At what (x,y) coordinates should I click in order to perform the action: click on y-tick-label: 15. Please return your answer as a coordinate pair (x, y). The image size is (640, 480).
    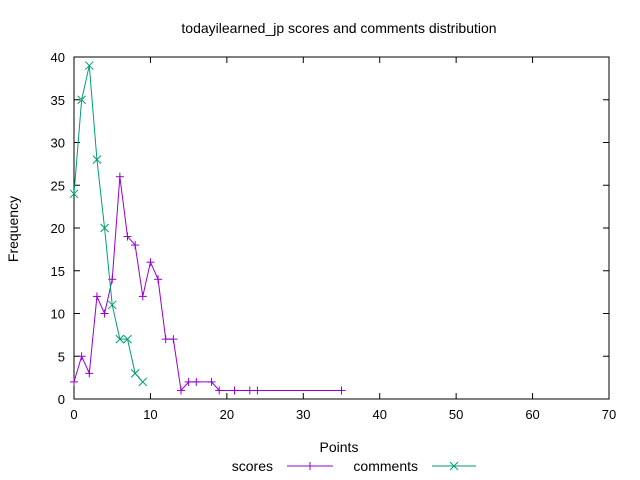
    Looking at the image, I should click on (58, 271).